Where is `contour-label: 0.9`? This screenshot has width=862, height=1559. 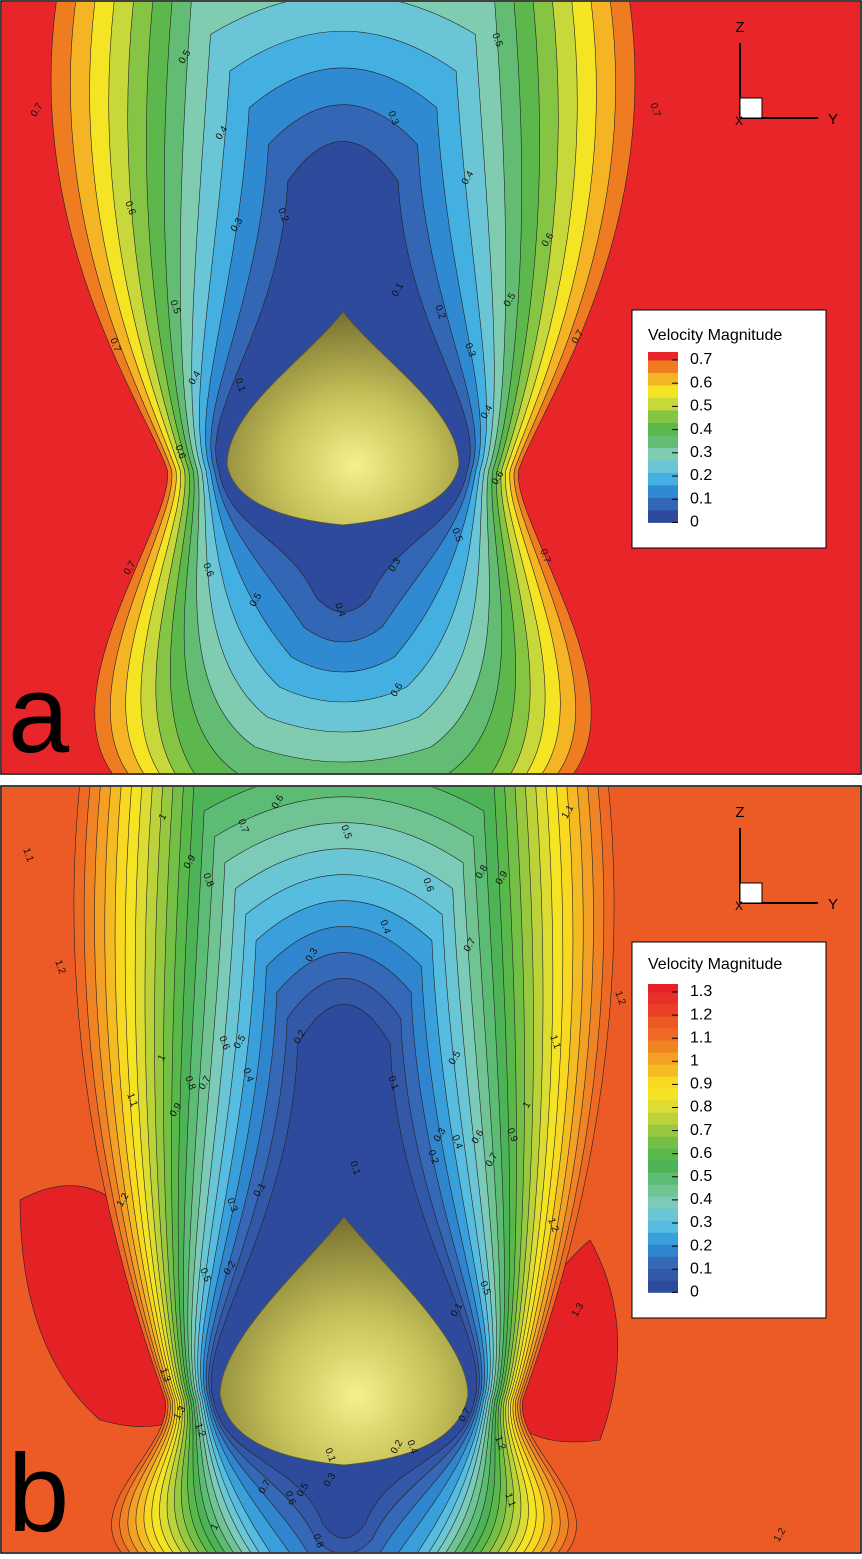
contour-label: 0.9 is located at coordinates (511, 1135).